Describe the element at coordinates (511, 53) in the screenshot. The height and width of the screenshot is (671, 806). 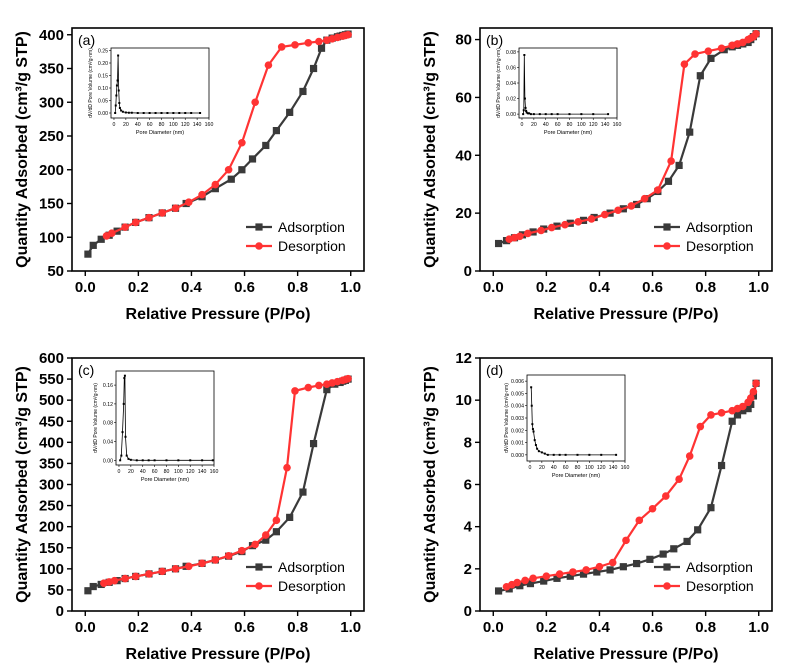
I see `inset-y-tick-label: 0.08` at that location.